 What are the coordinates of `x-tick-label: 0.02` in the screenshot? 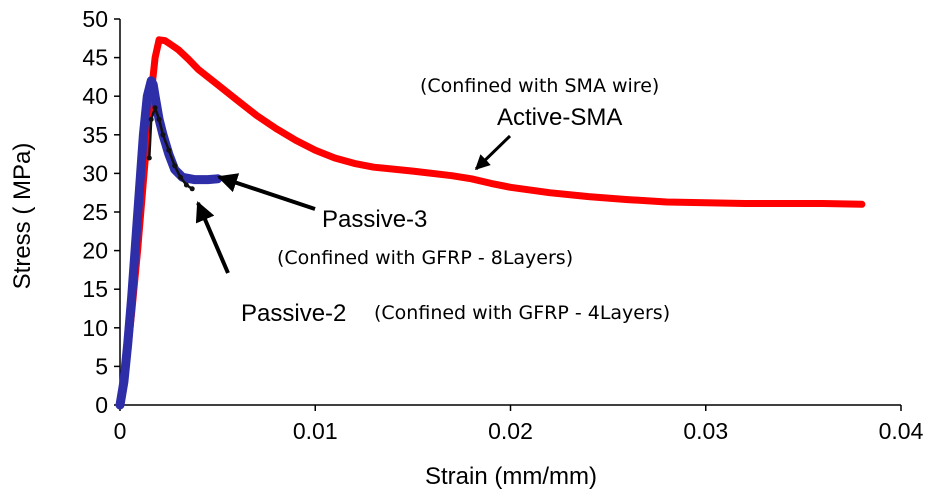 It's located at (510, 431).